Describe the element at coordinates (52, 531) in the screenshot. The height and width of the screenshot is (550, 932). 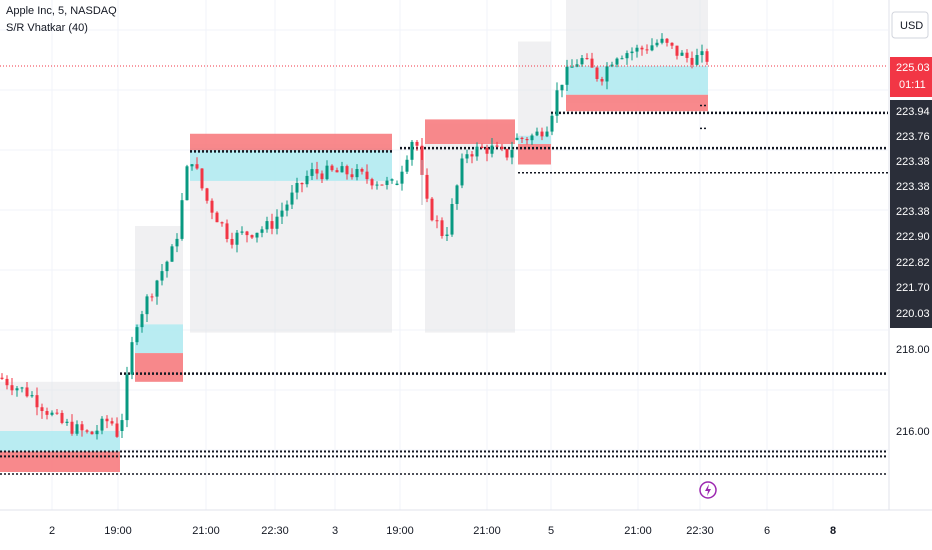
I see `time-label: 2` at that location.